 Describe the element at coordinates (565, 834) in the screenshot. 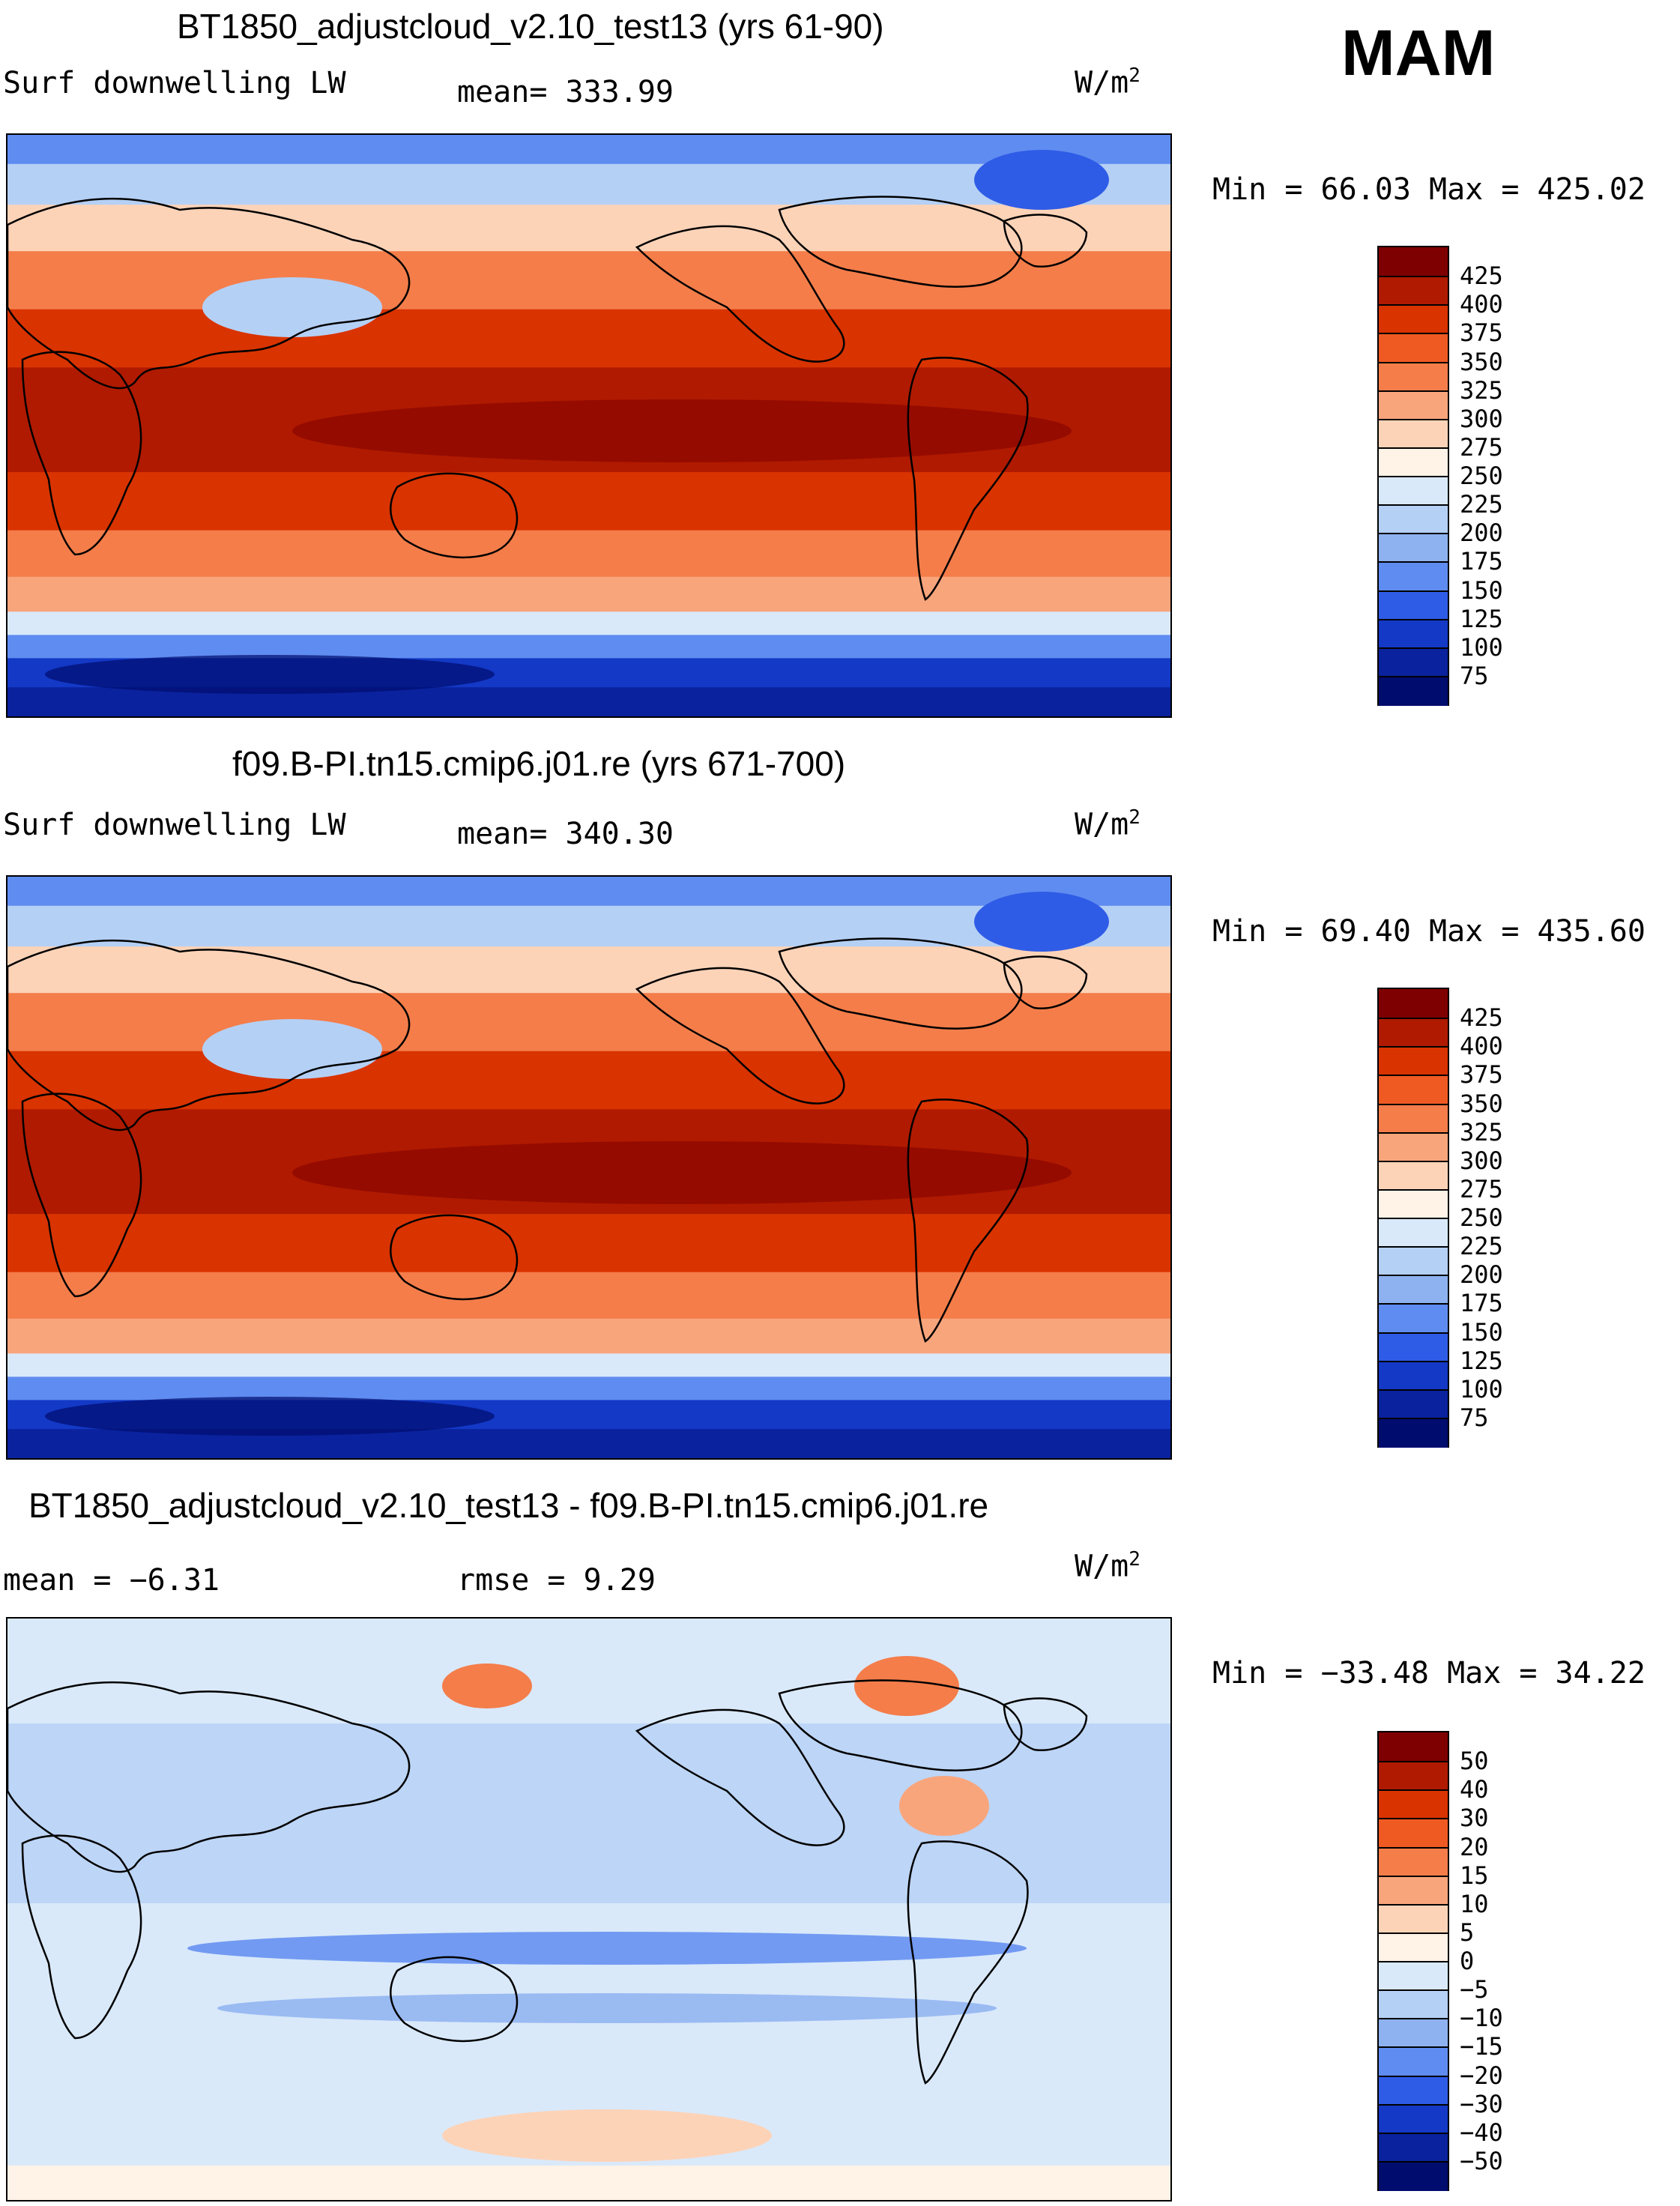

I see `panel-2-mean-label: mean= 340.30` at that location.